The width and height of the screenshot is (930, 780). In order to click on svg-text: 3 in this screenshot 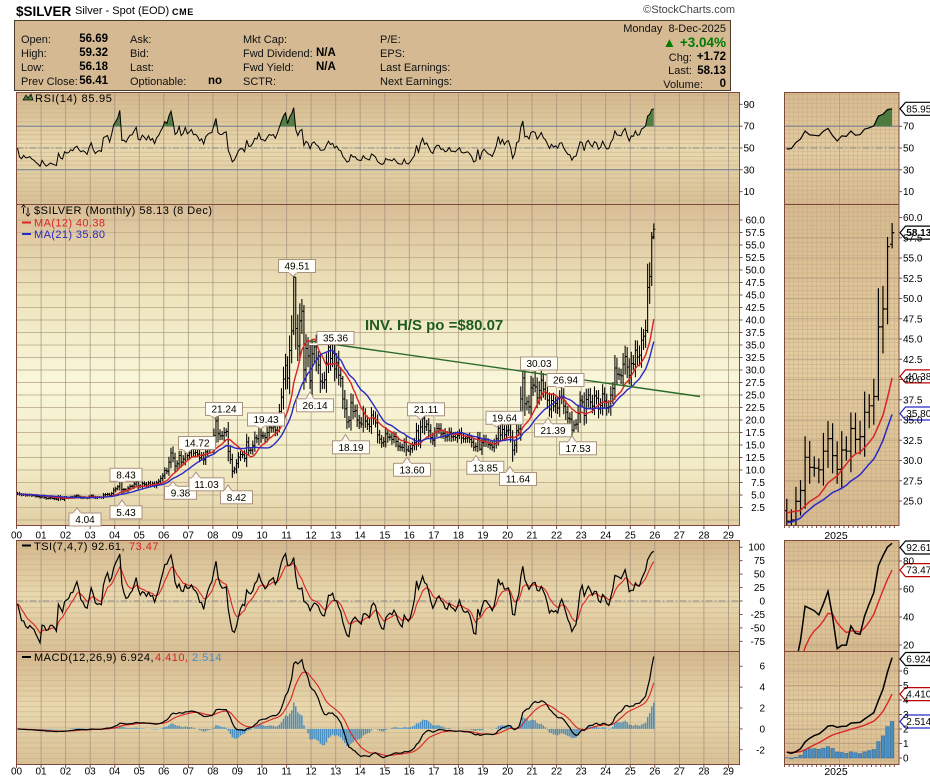, I will do `click(906, 715)`.